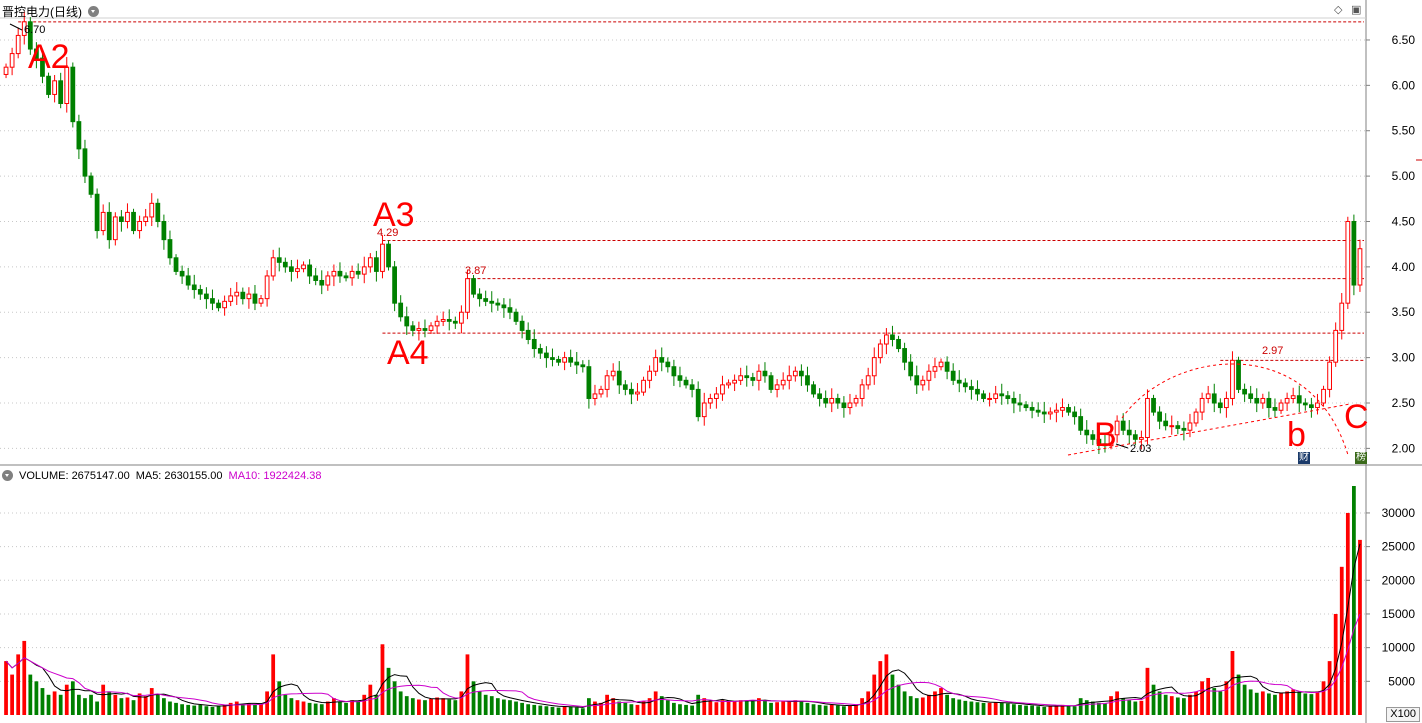 The width and height of the screenshot is (1422, 723). What do you see at coordinates (1140, 449) in the screenshot?
I see `price-mark: 2.03` at bounding box center [1140, 449].